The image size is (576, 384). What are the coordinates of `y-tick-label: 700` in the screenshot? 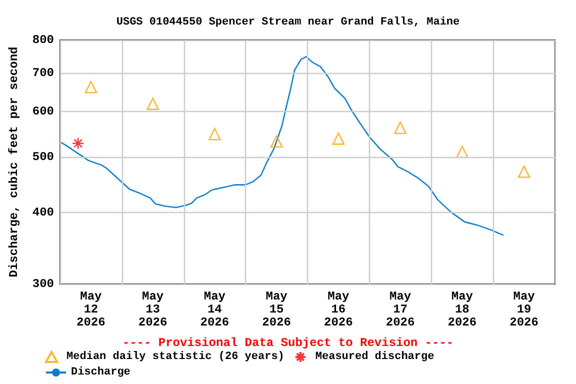 It's located at (43, 73).